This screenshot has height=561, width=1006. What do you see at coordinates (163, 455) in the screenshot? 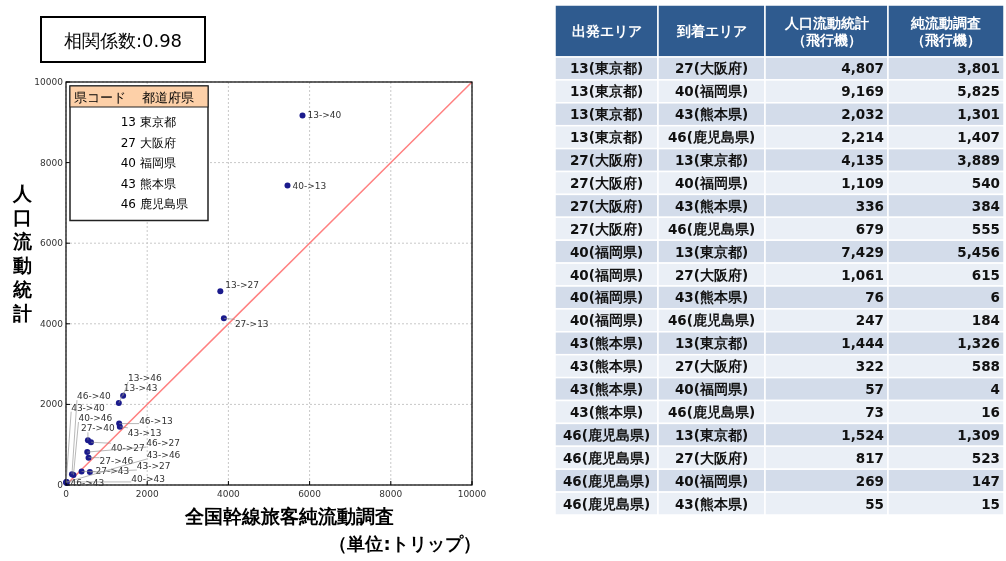
I see `annotation: 43->46` at bounding box center [163, 455].